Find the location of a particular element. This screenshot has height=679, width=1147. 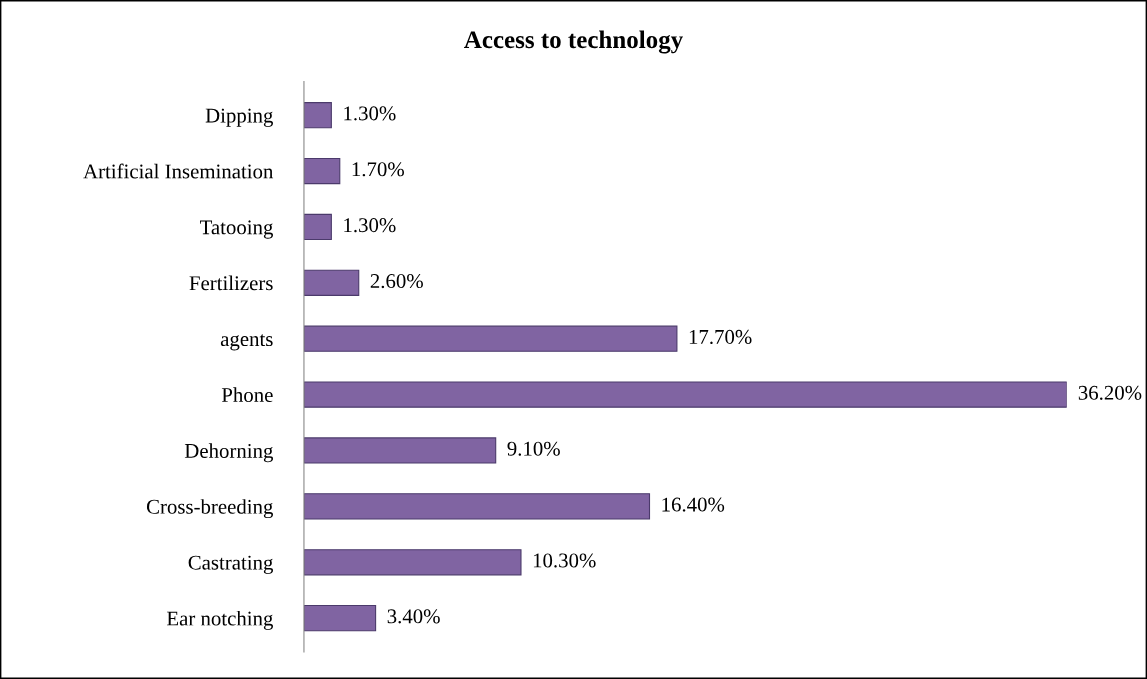

data-label: 1.70% is located at coordinates (378, 169).